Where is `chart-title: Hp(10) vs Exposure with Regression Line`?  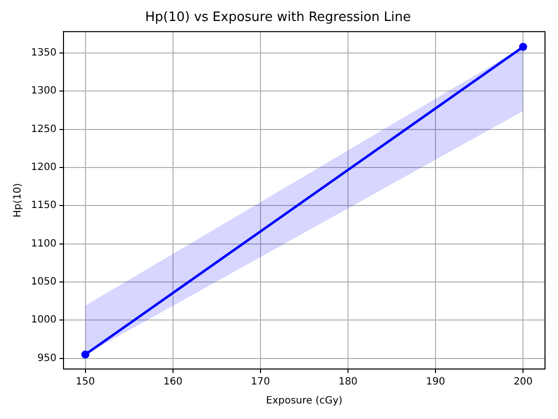 chart-title: Hp(10) vs Exposure with Regression Line is located at coordinates (278, 18).